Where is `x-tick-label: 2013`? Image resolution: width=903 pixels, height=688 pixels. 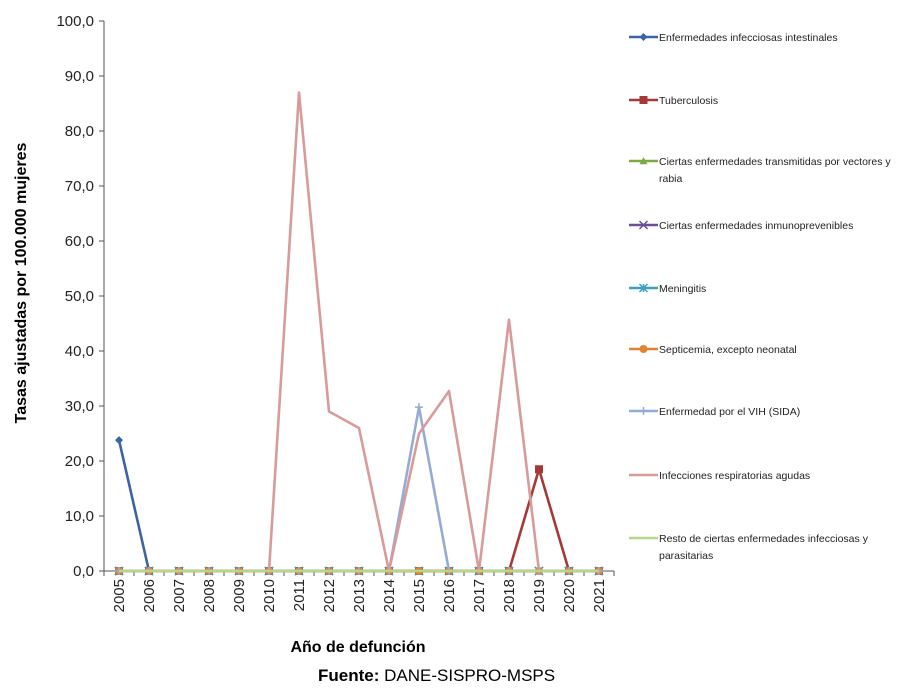 x-tick-label: 2013 is located at coordinates (359, 595).